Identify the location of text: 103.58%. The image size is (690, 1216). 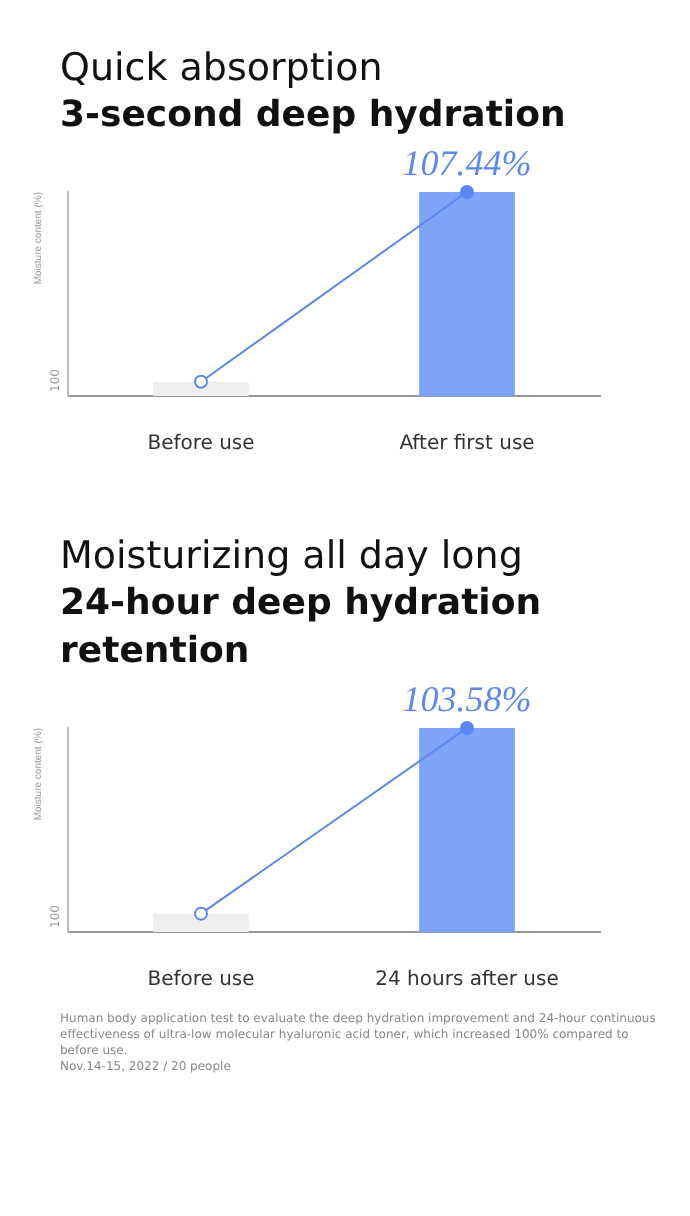
(467, 699).